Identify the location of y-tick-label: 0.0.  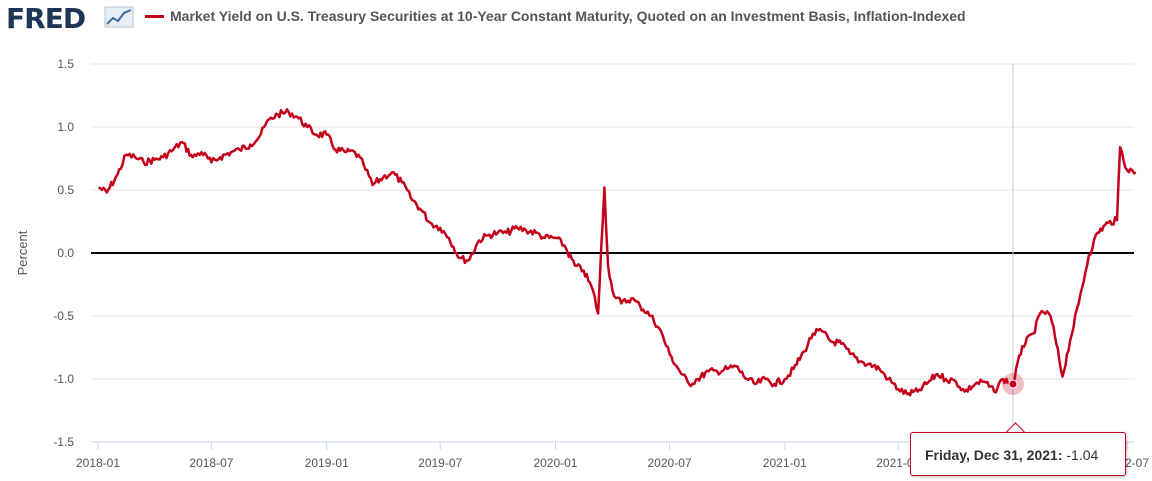
(65, 253).